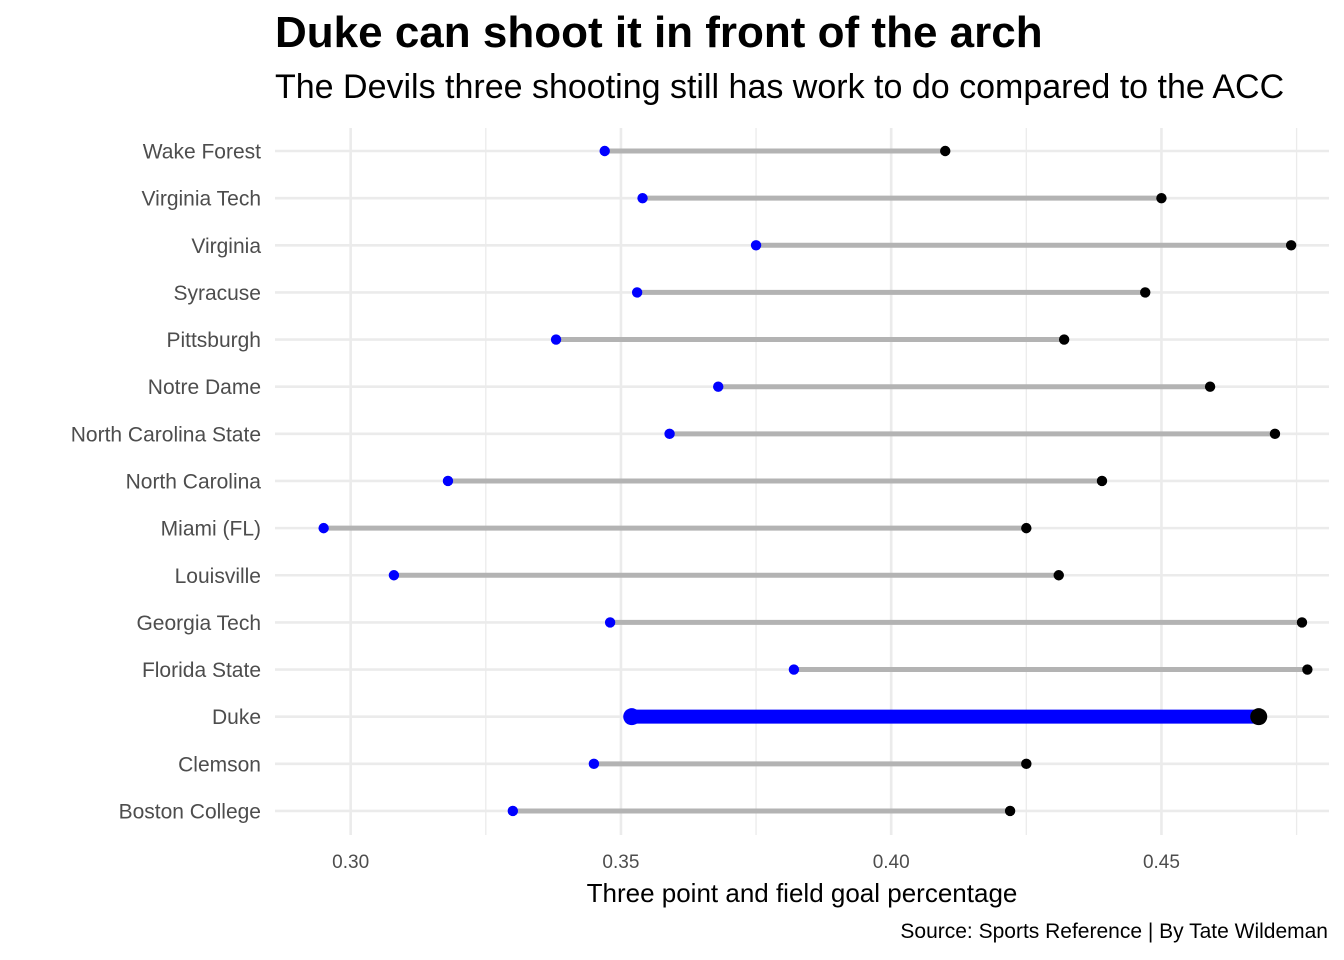 Image resolution: width=1344 pixels, height=960 pixels. I want to click on x-axis-title: Three point and field goal percentage, so click(802, 893).